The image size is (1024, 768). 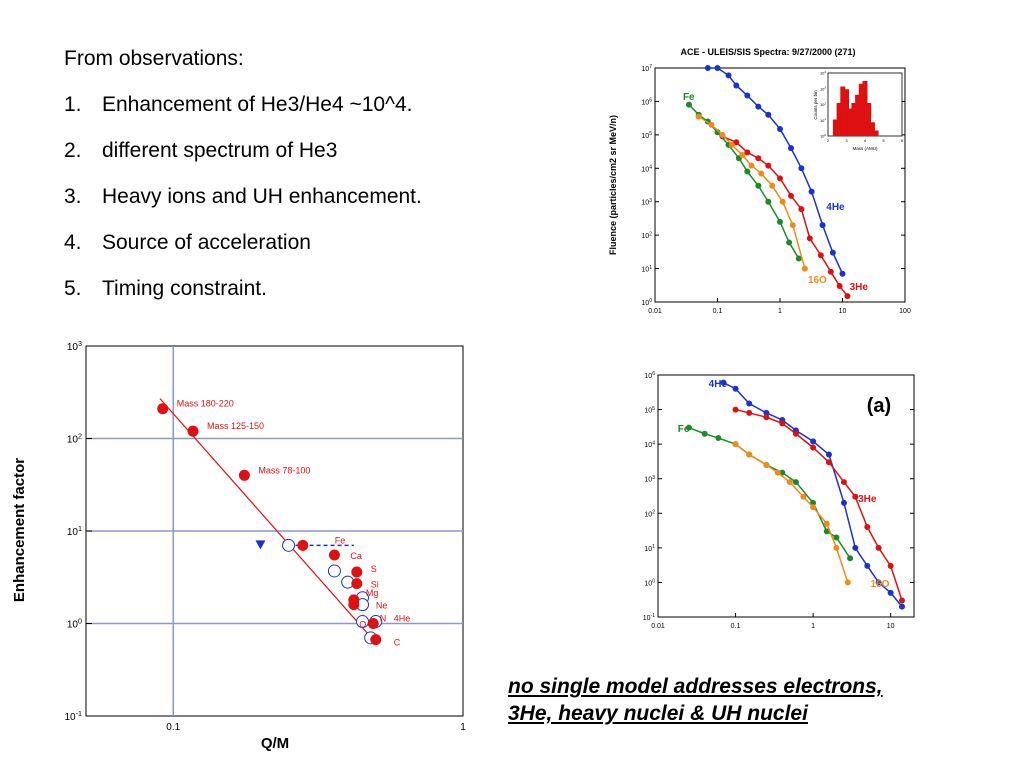 I want to click on list-number: 1., so click(x=73, y=104).